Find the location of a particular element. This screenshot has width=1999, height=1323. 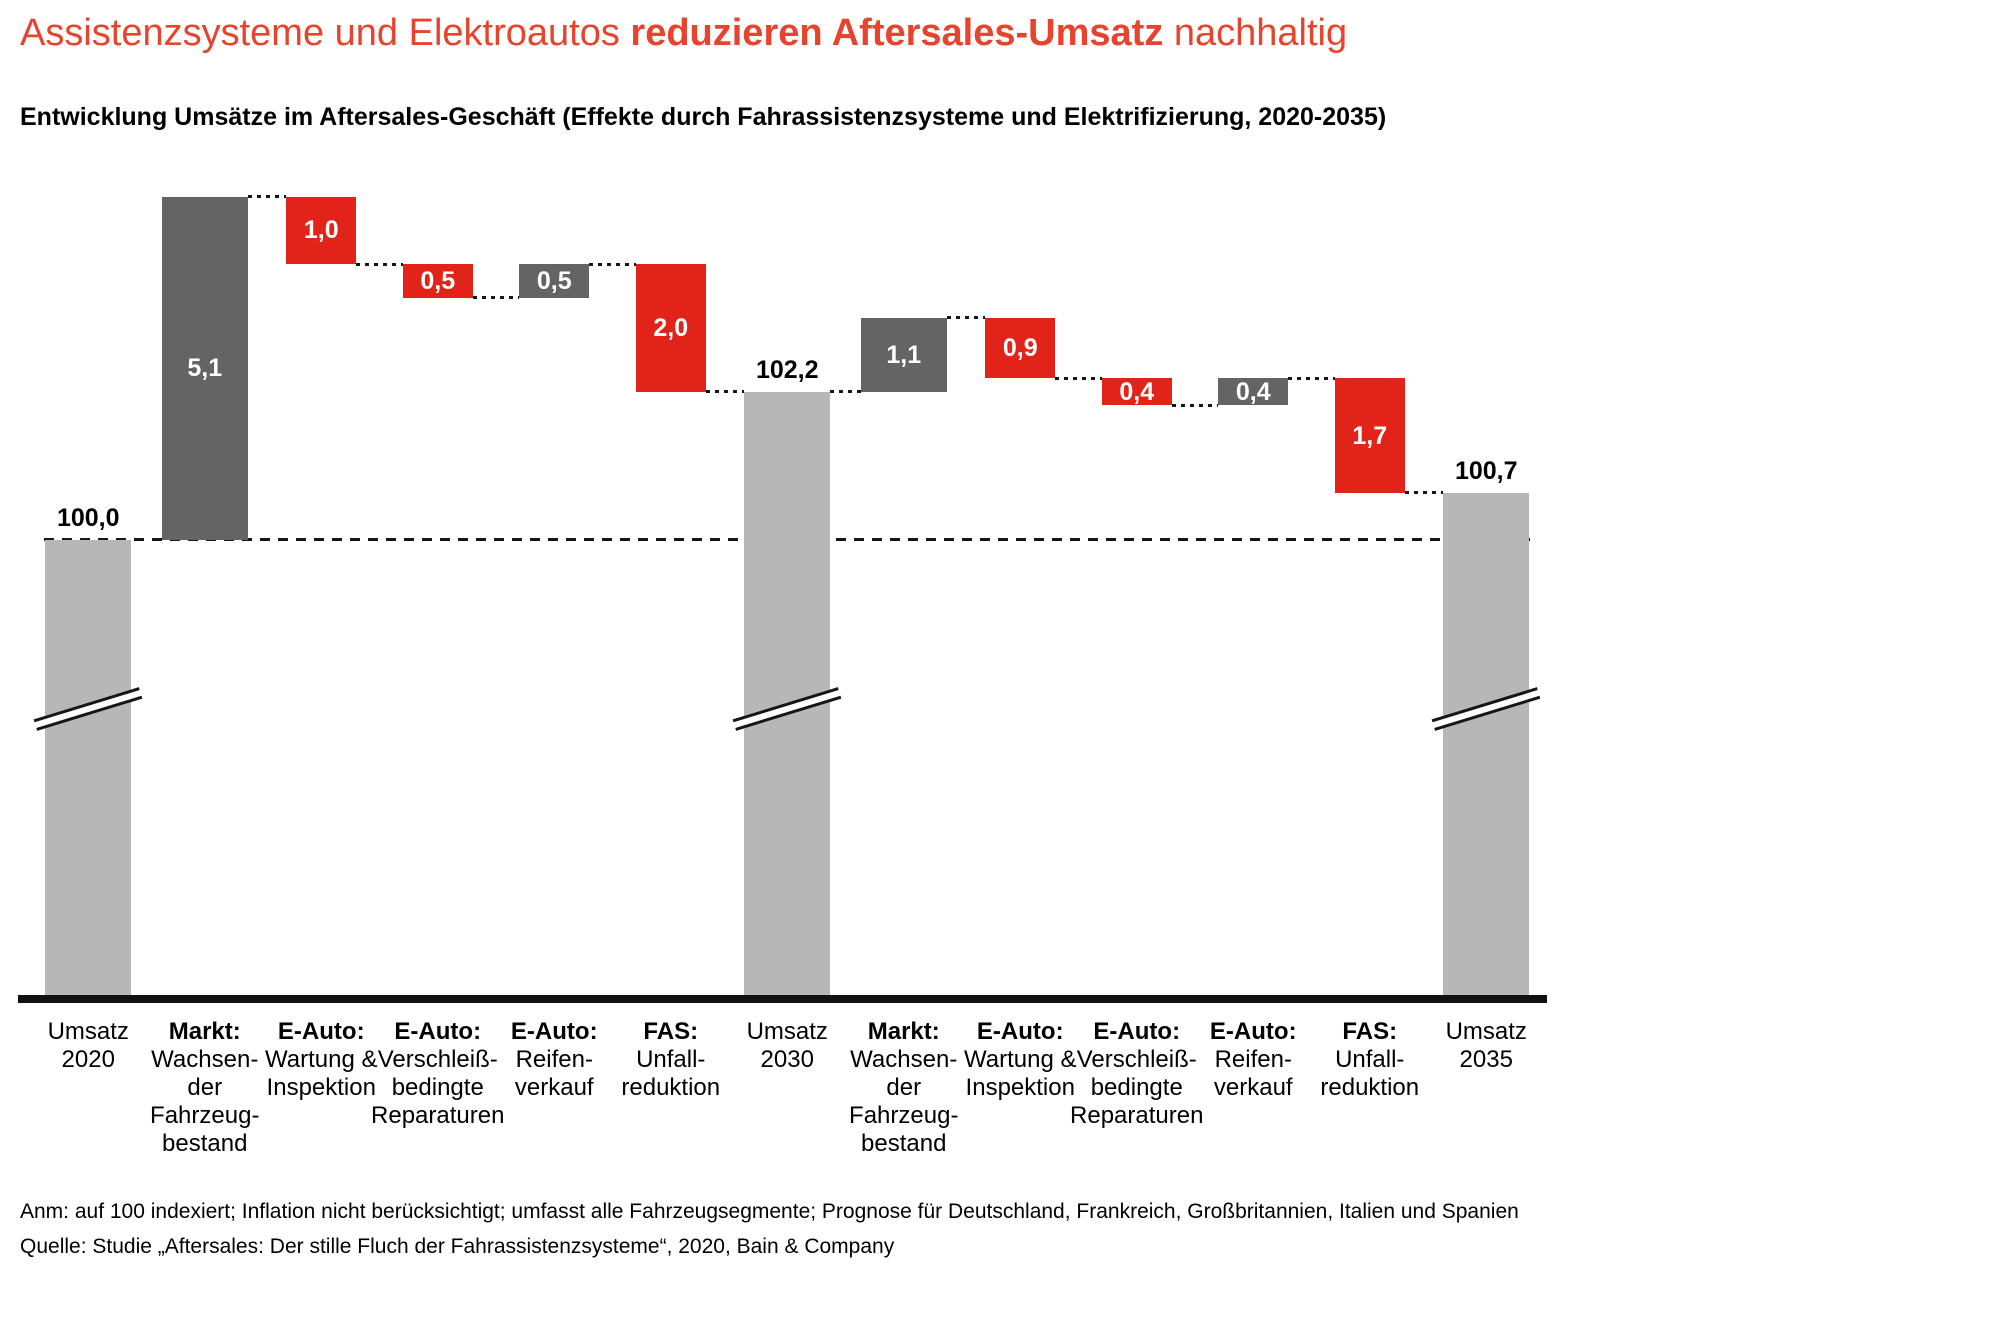

category-label-markt-fahrzeugbestand-2: Markt: Wachsen-der Fahrzeug-bestand is located at coordinates (904, 1088).